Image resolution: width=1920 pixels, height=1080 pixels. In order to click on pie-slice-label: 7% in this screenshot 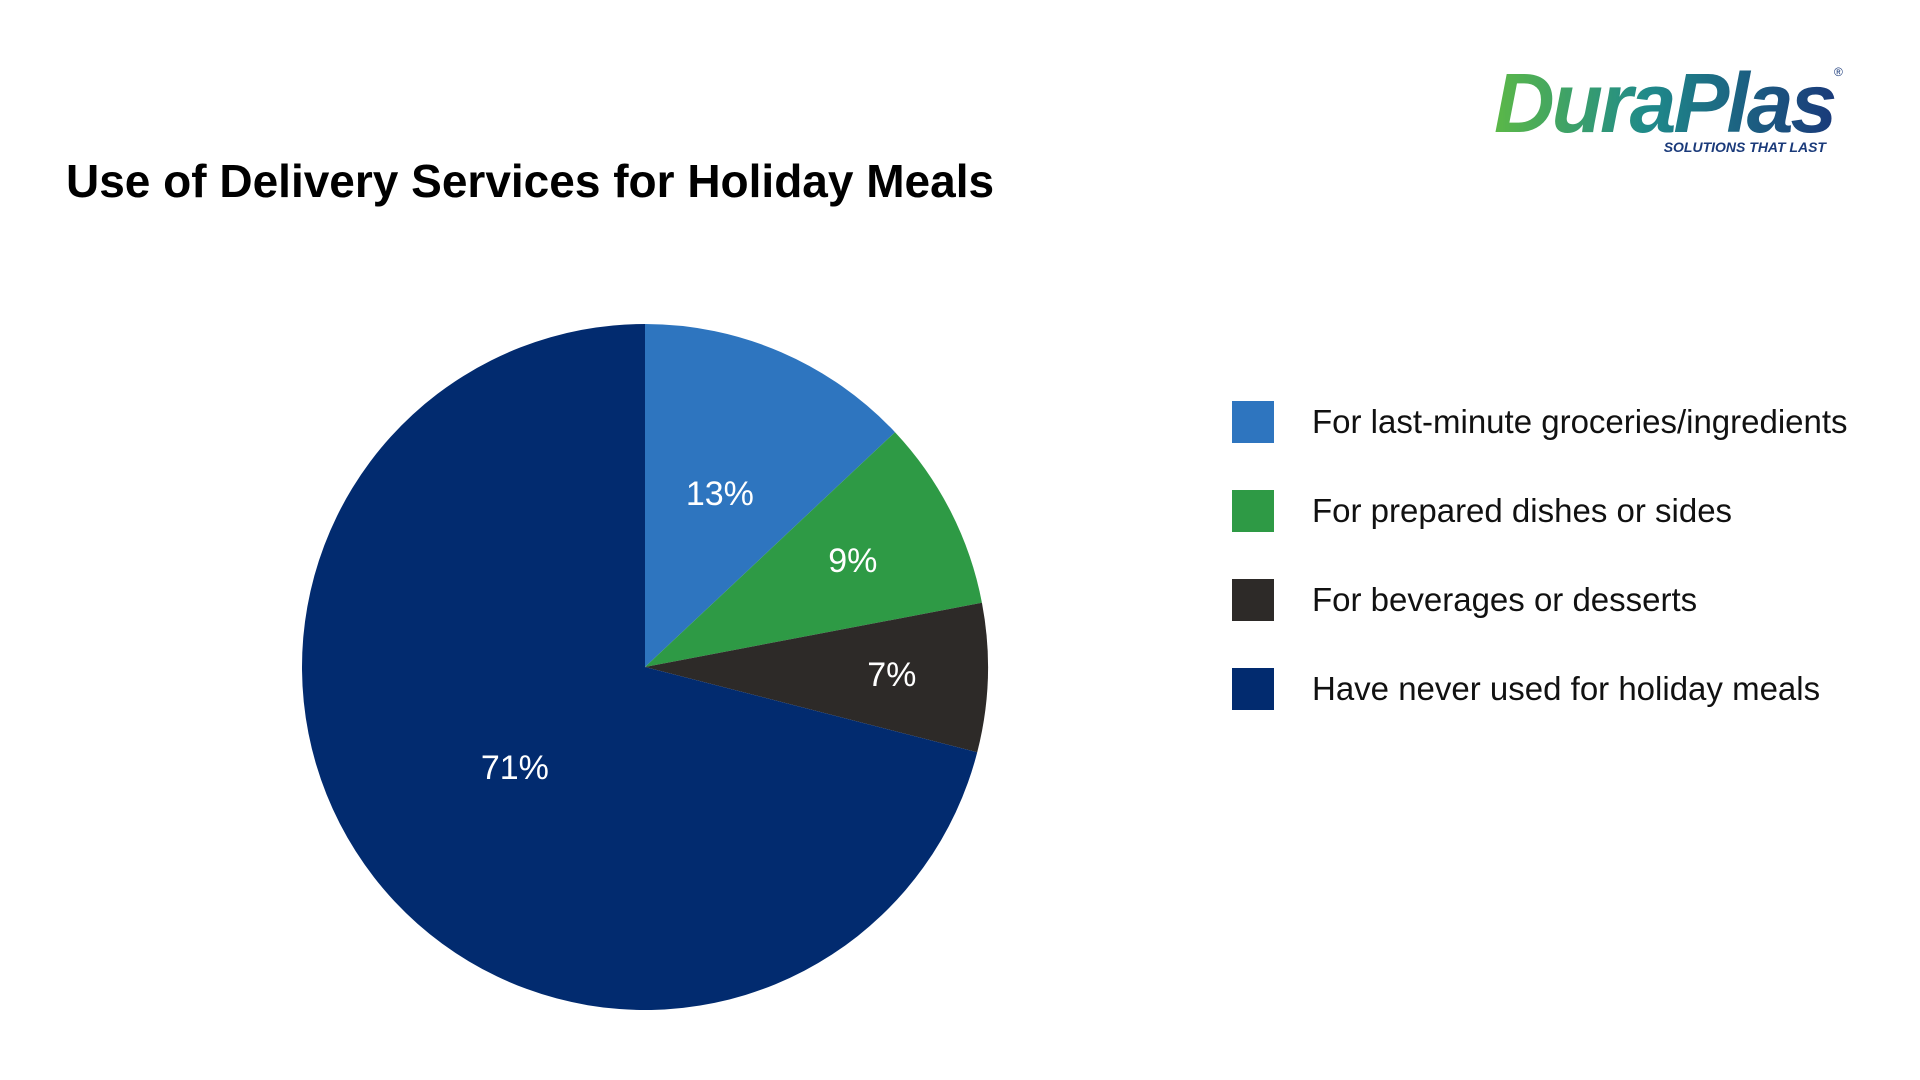, I will do `click(891, 675)`.